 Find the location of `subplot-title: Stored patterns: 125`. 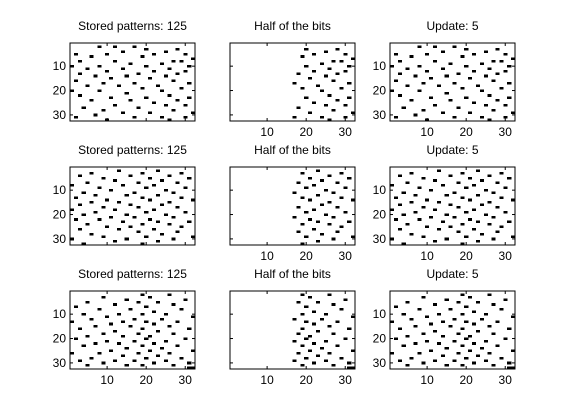

subplot-title: Stored patterns: 125 is located at coordinates (132, 150).